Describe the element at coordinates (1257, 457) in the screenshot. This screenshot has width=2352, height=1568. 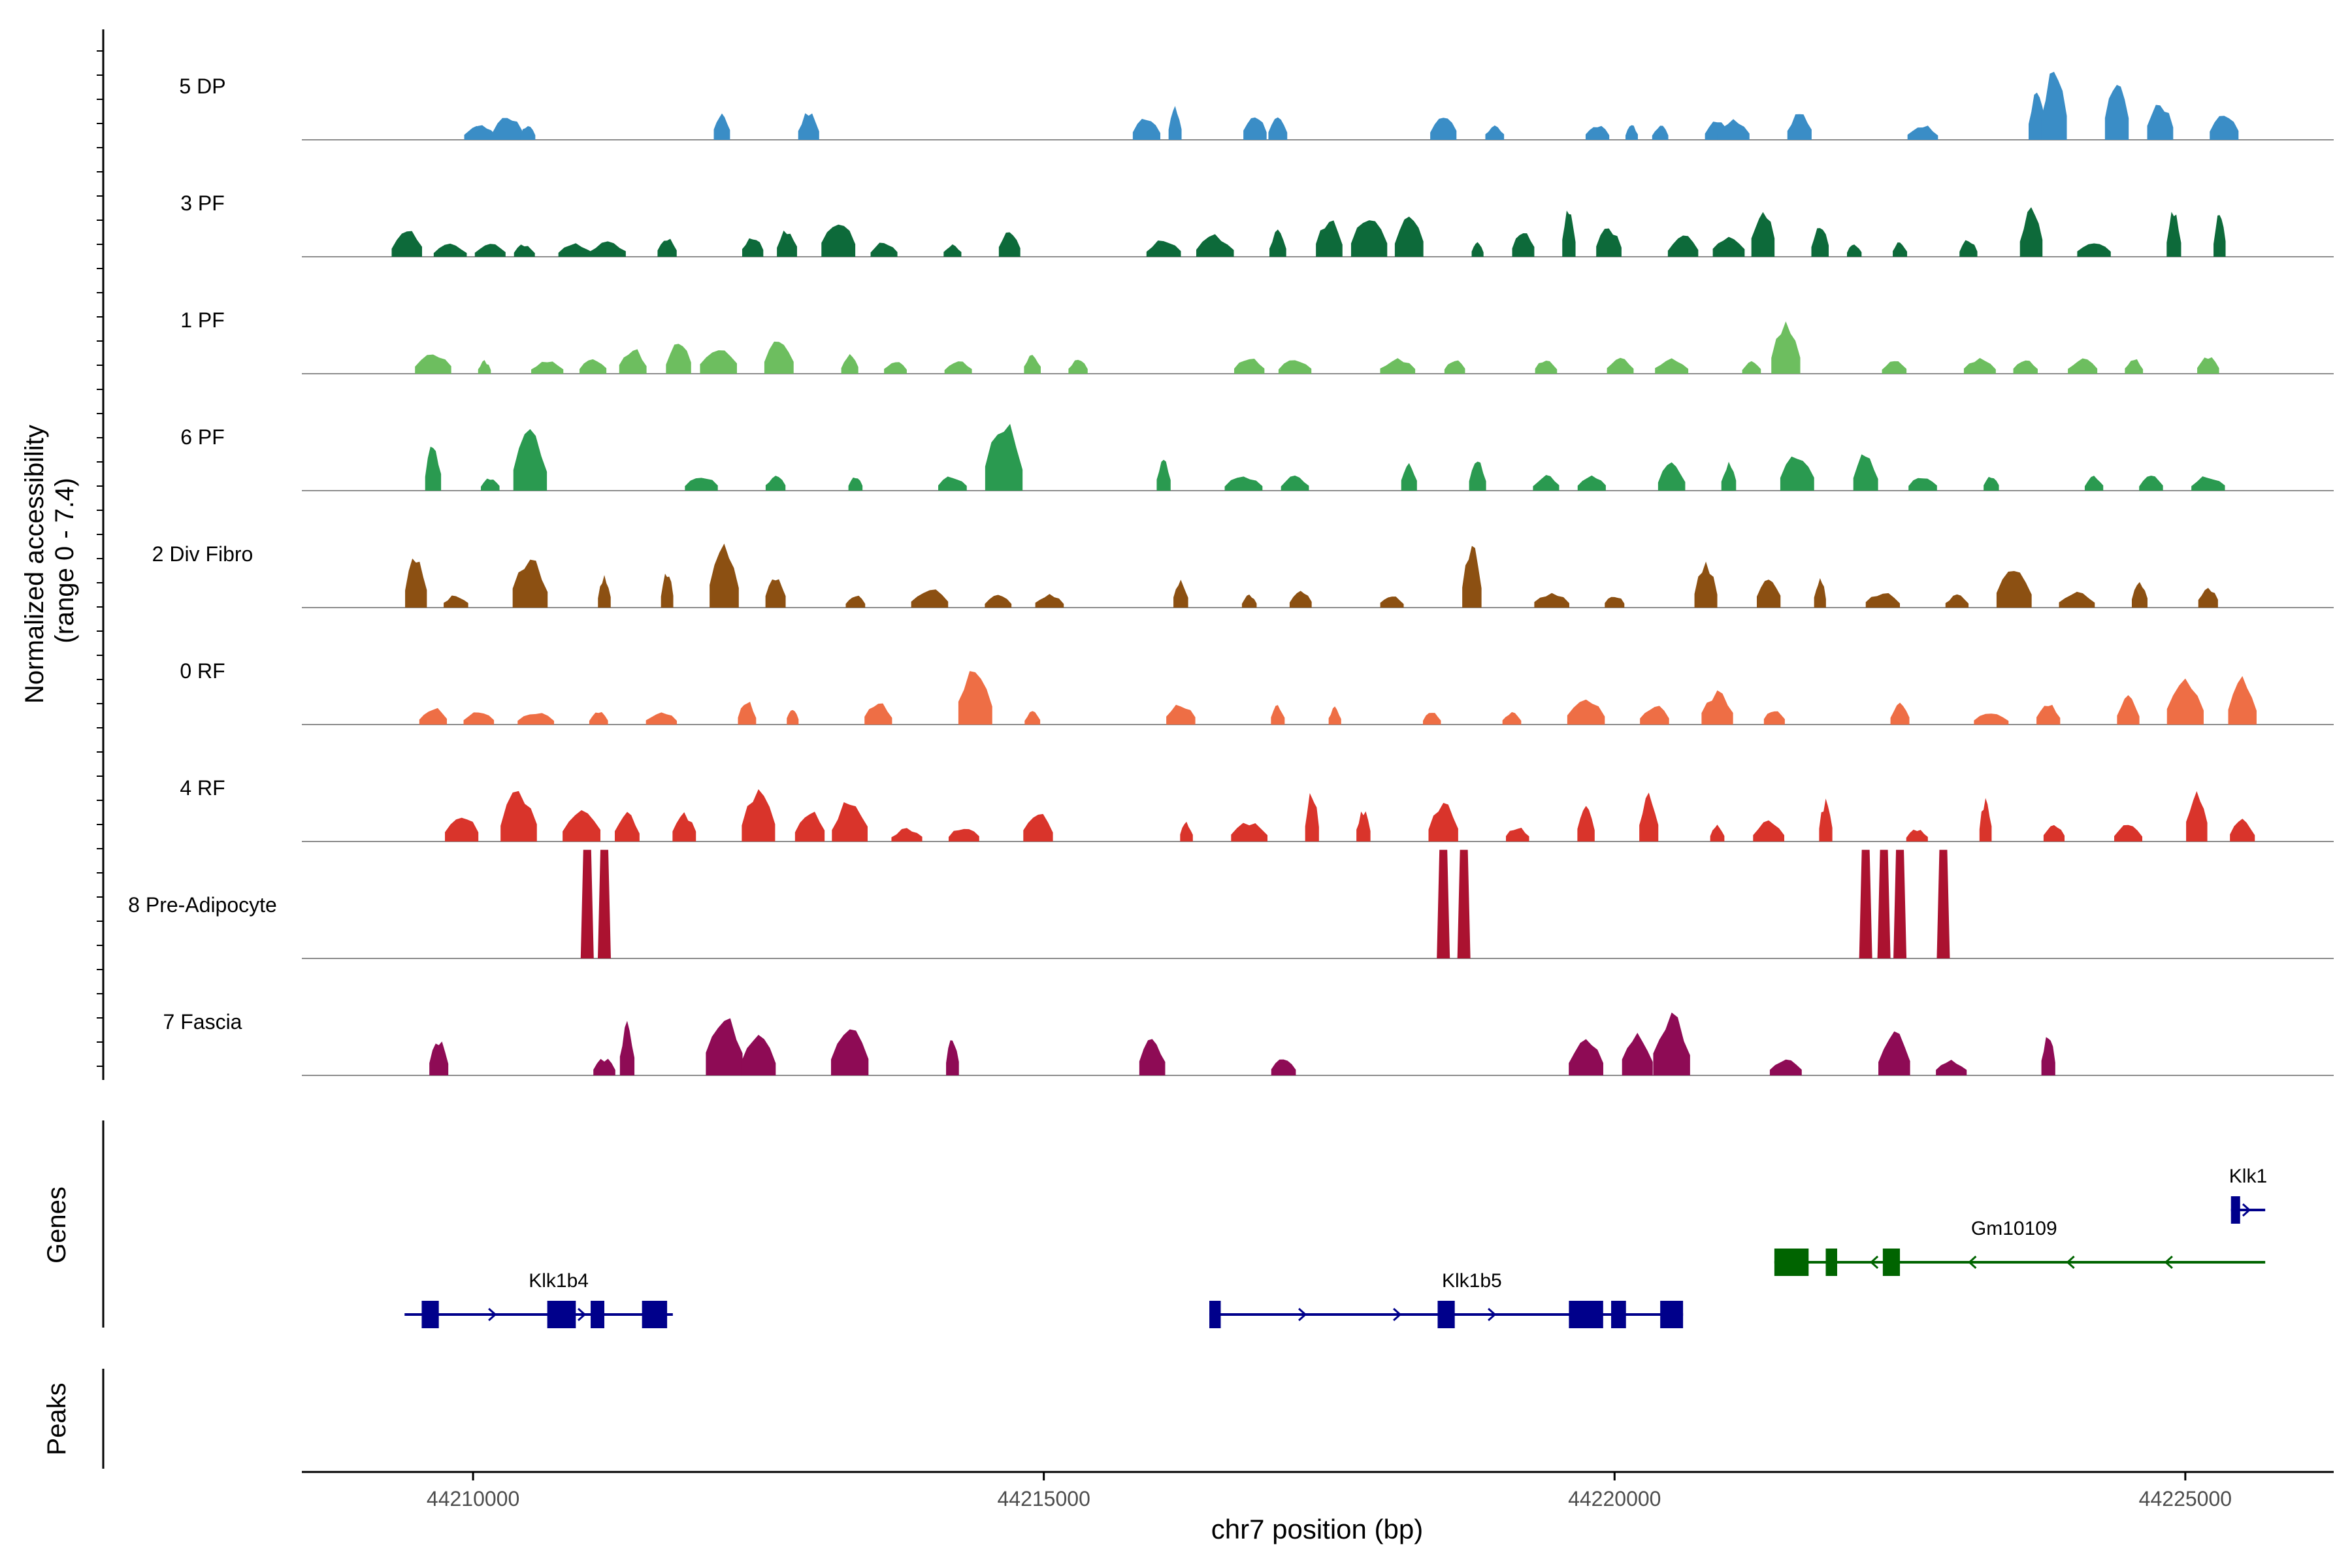
I see `track-3: 6 PF` at that location.